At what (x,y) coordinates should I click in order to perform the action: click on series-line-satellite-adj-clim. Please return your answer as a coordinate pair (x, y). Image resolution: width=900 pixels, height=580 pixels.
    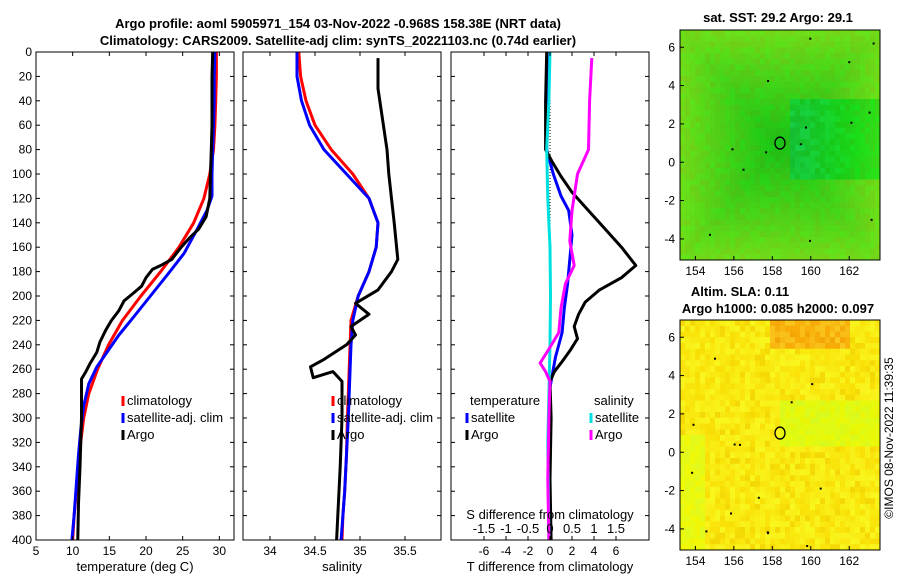
    Looking at the image, I should click on (337, 296).